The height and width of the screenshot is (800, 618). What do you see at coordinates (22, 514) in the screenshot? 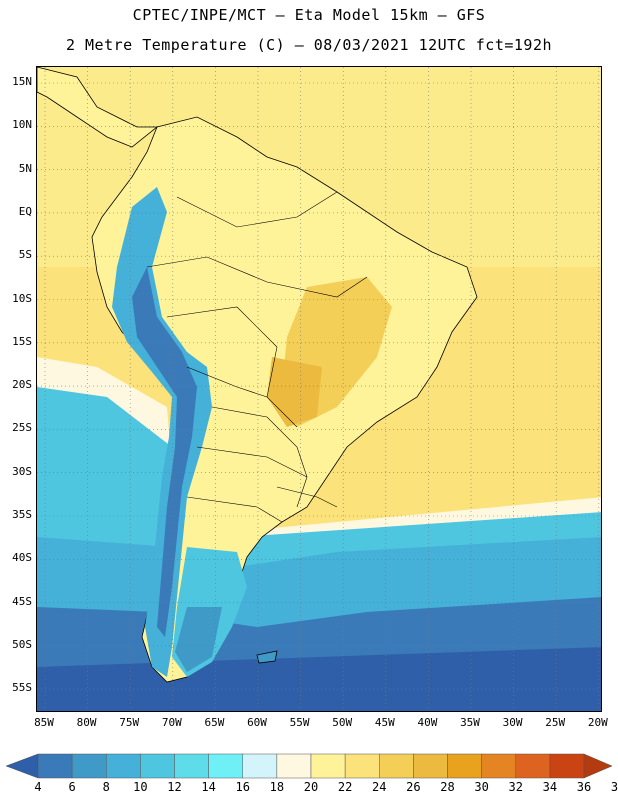
I see `latitude-label: 35S` at bounding box center [22, 514].